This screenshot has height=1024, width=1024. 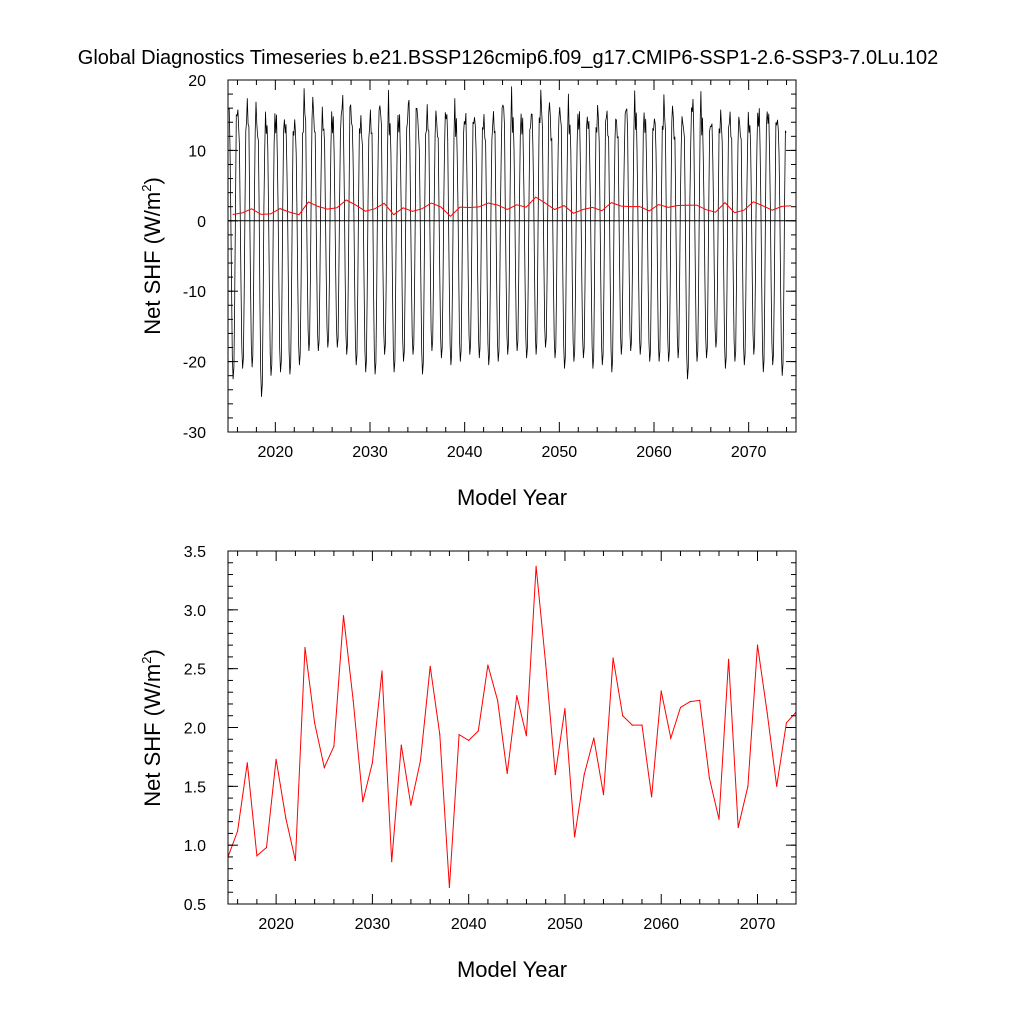 I want to click on top-annual-series-line, so click(x=512, y=206).